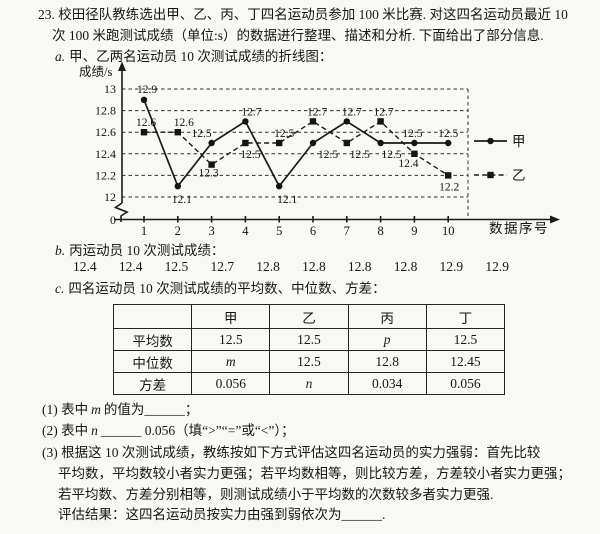  Describe the element at coordinates (75, 430) in the screenshot. I see `q2-text: 表中` at that location.